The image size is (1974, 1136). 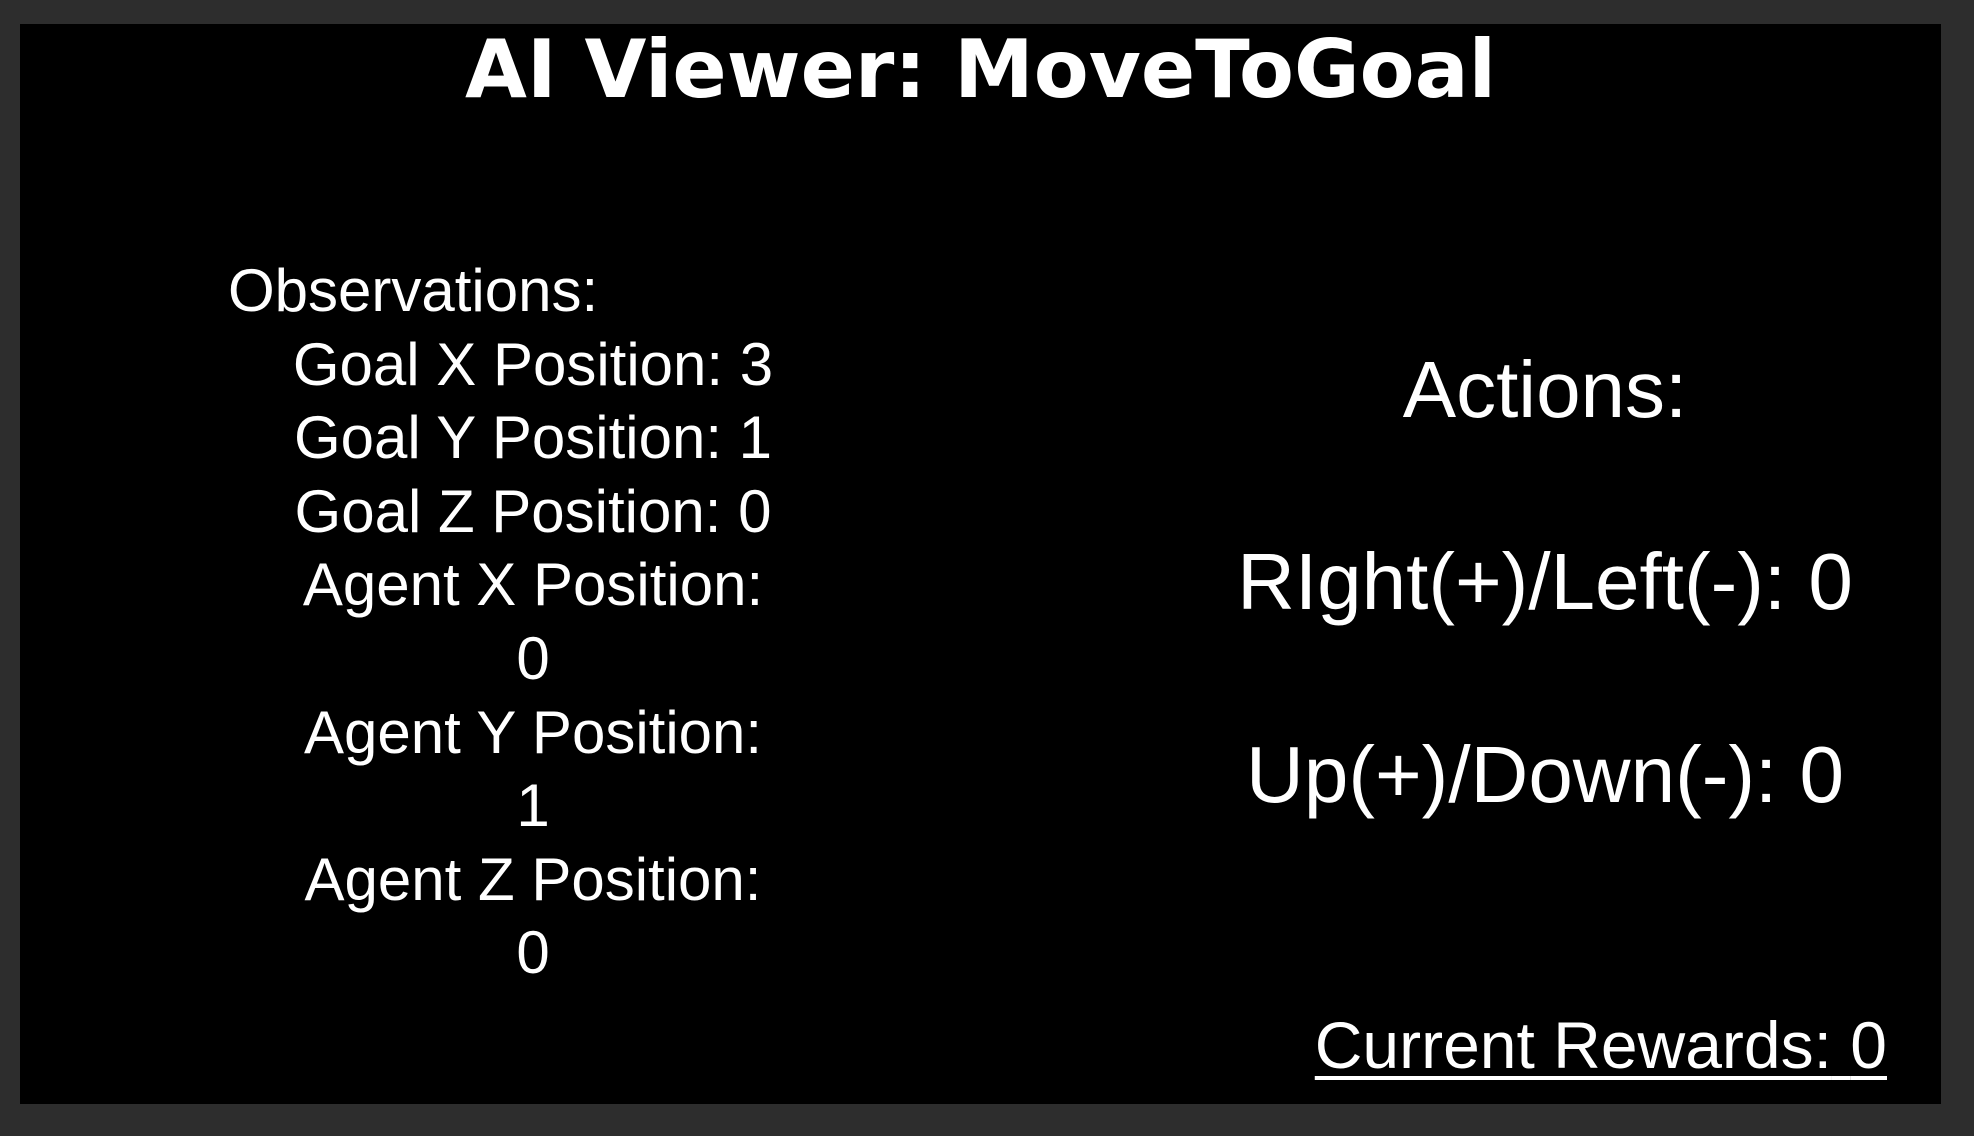 I want to click on page-title: AI Viewer: MoveToGoal, so click(x=980, y=69).